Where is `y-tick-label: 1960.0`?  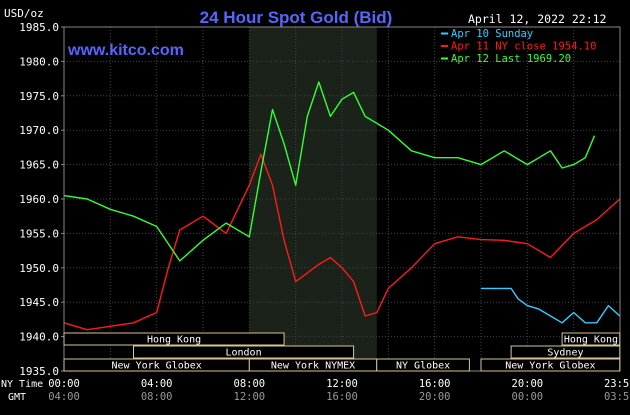 y-tick-label: 1960.0 is located at coordinates (39, 199).